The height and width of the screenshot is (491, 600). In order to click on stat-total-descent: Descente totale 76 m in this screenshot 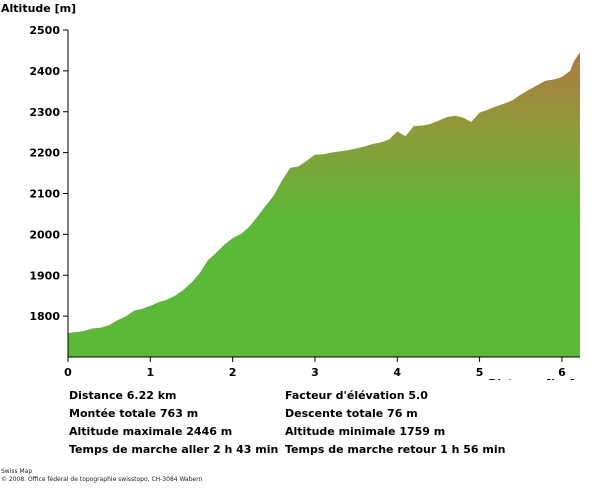, I will do `click(351, 413)`.